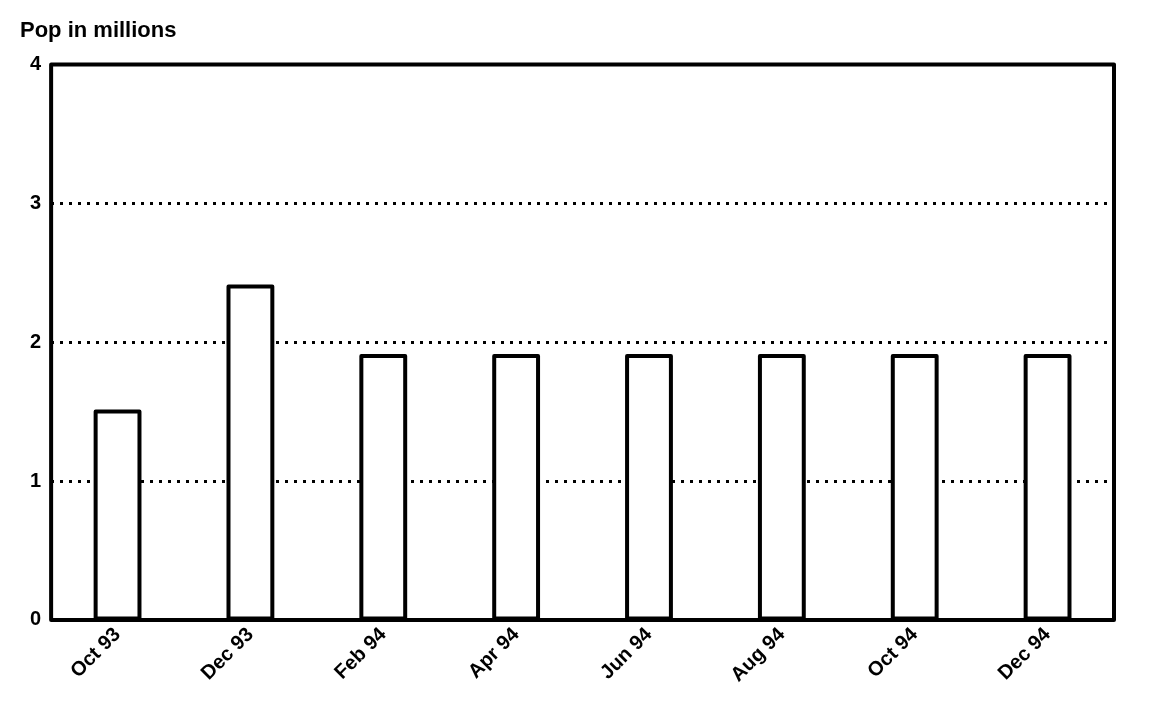 This screenshot has width=1149, height=720. What do you see at coordinates (36, 479) in the screenshot?
I see `y-tick-label: 1` at bounding box center [36, 479].